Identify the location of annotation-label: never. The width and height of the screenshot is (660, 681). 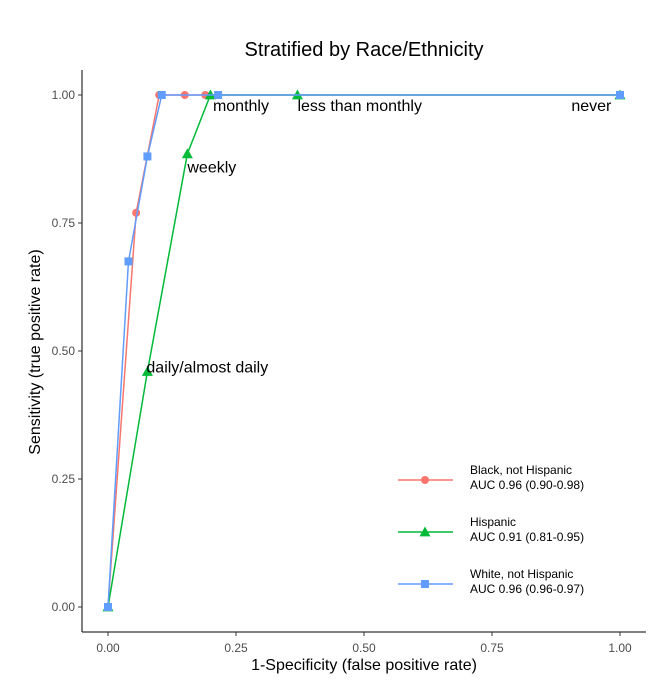
(591, 106).